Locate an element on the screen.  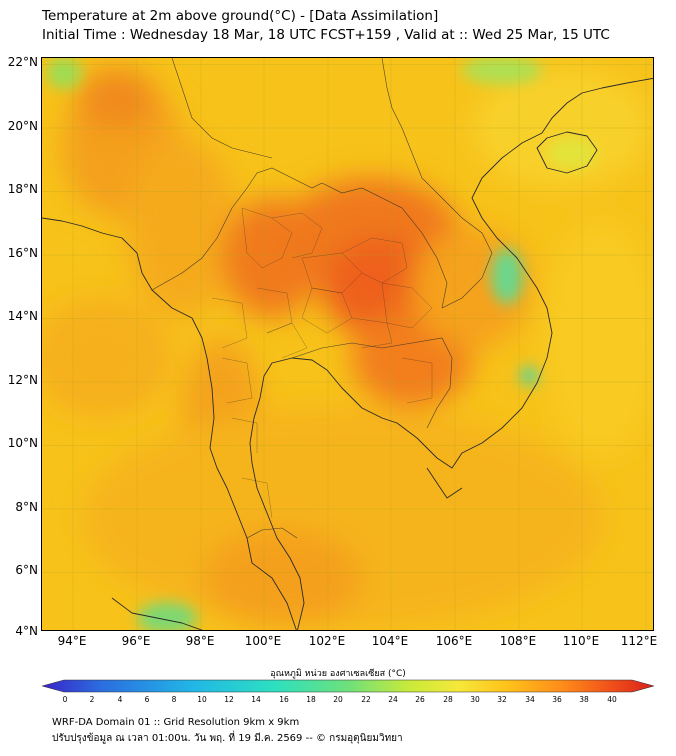
cbar-tick-32: 32 is located at coordinates (502, 699).